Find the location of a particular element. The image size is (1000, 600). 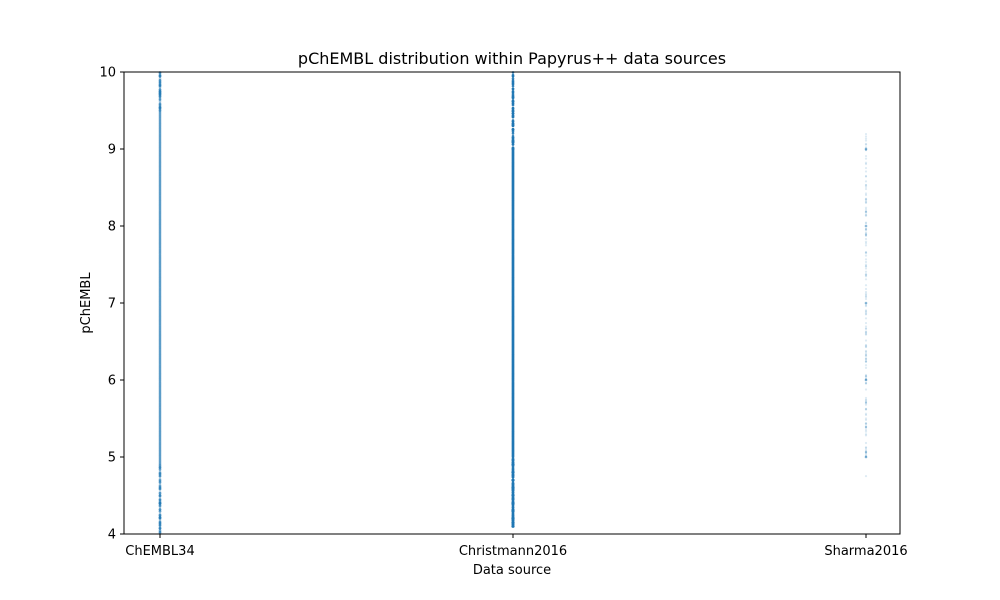

series-ChEMBL34 is located at coordinates (160, 303).